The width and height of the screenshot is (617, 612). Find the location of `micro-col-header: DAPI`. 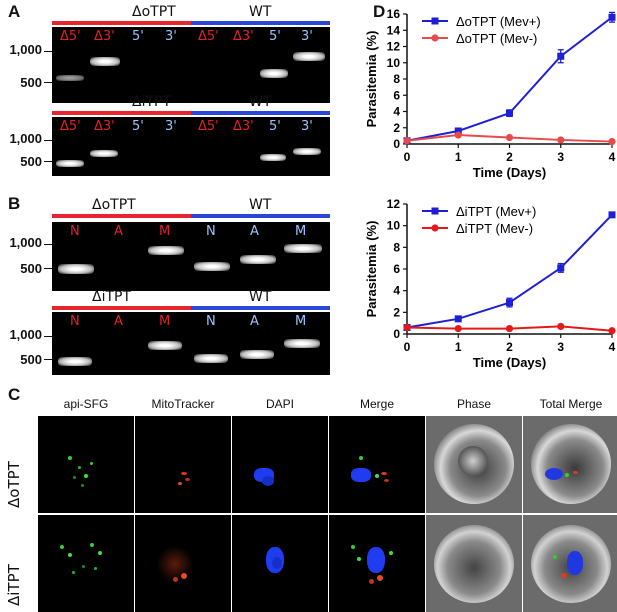

micro-col-header: DAPI is located at coordinates (279, 404).